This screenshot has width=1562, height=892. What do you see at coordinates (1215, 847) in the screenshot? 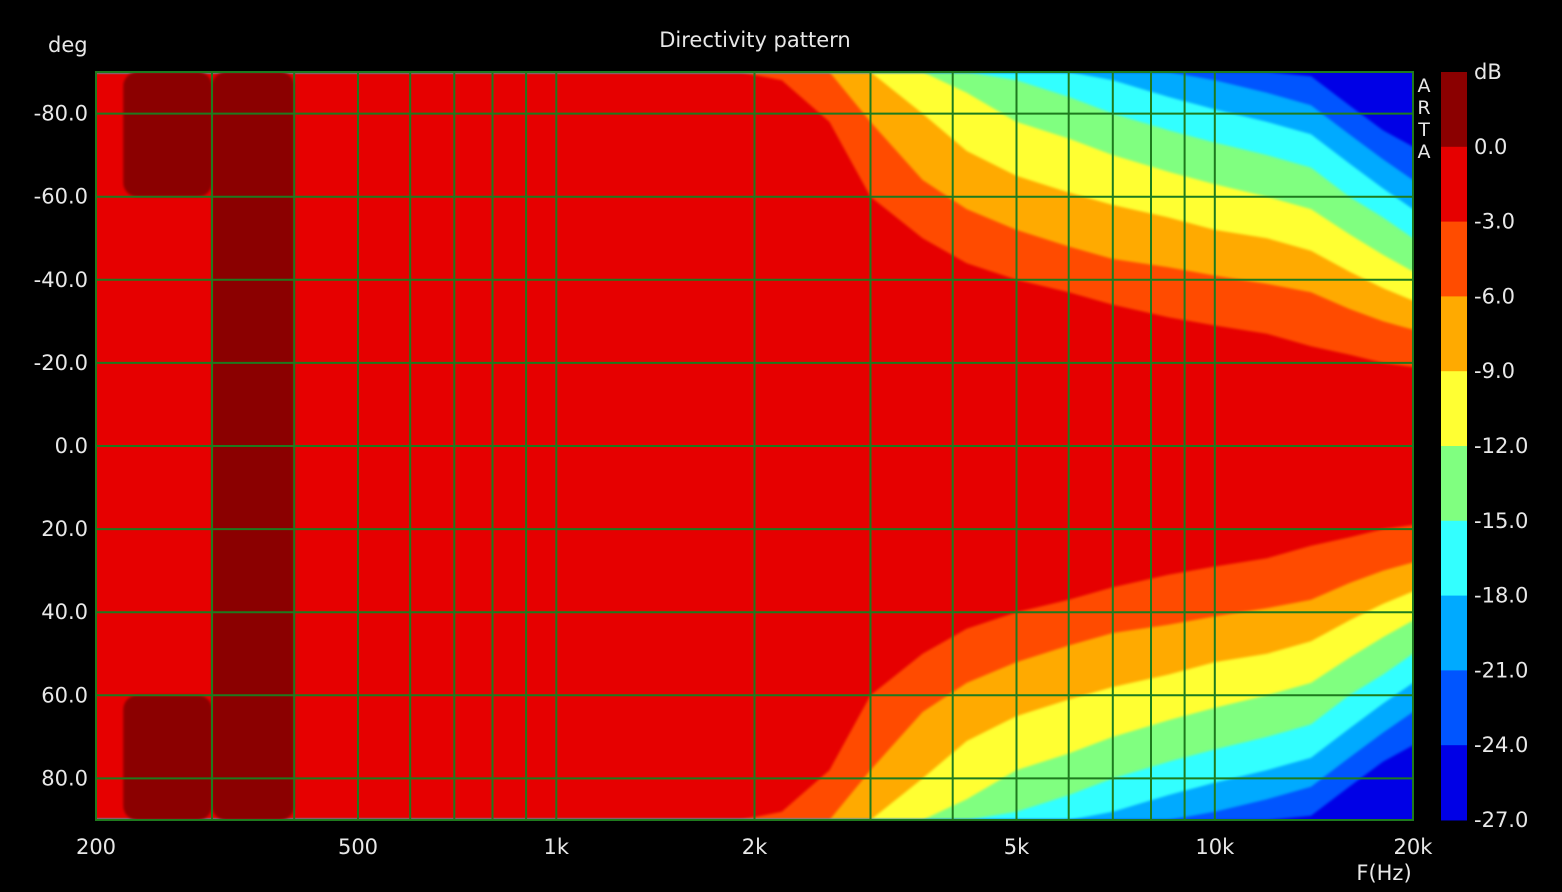
I see `x-tick-label: 10k` at bounding box center [1215, 847].